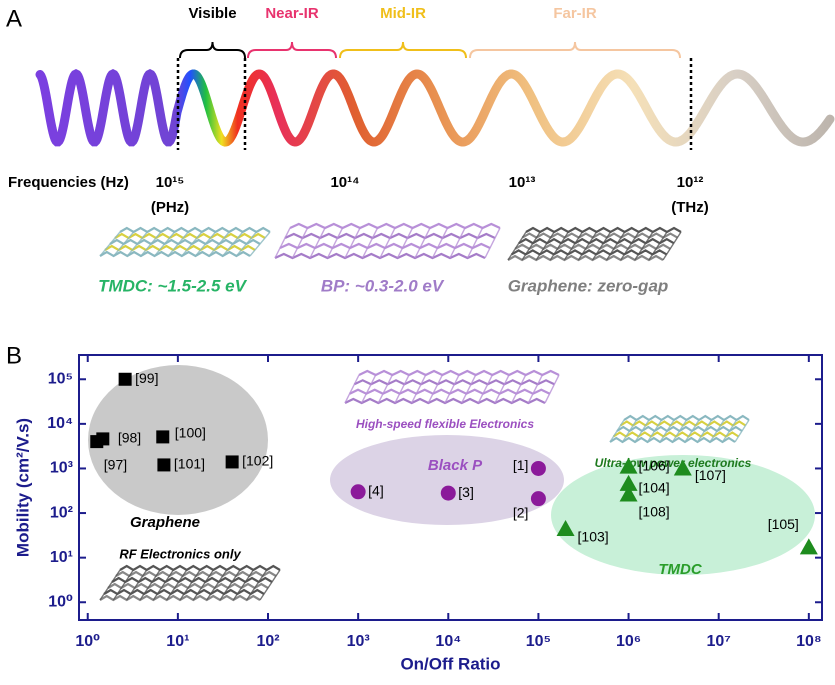  Describe the element at coordinates (522, 182) in the screenshot. I see `frequency-label: 10¹³` at that location.